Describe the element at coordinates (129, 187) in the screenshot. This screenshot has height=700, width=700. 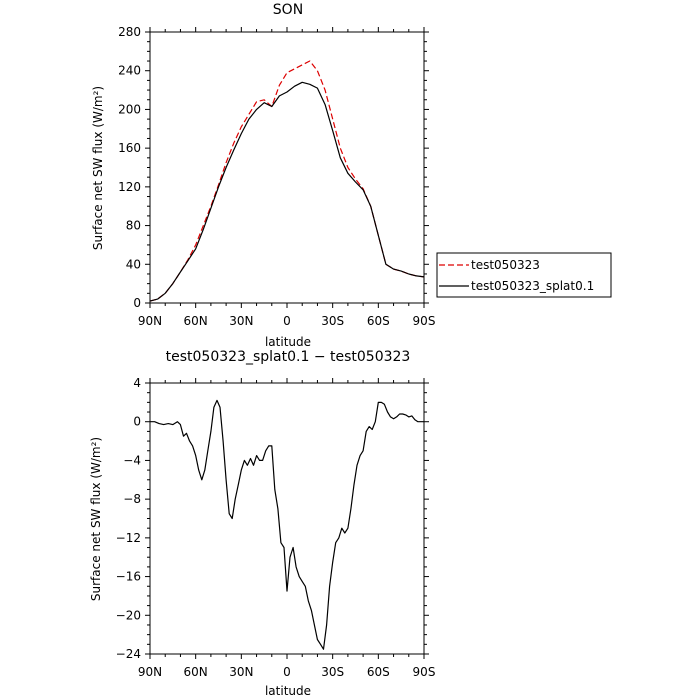
I see `top-y-tick-label: 120` at that location.